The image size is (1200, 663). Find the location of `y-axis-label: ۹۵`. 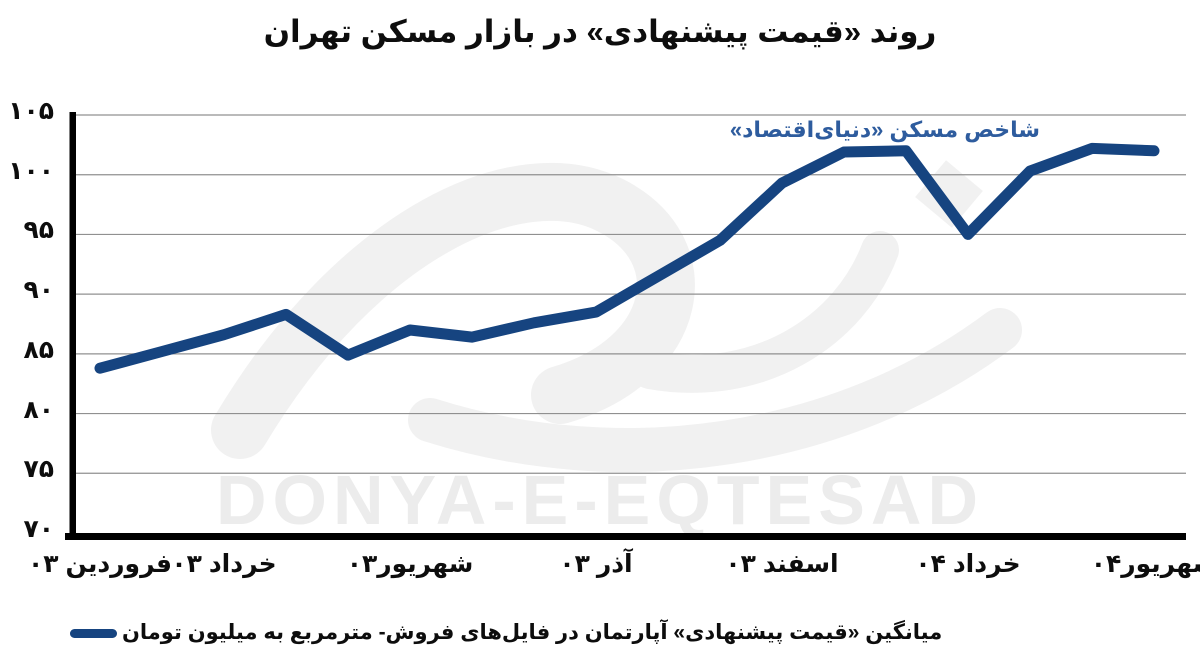

y-axis-label: ۹۵ is located at coordinates (38, 230).